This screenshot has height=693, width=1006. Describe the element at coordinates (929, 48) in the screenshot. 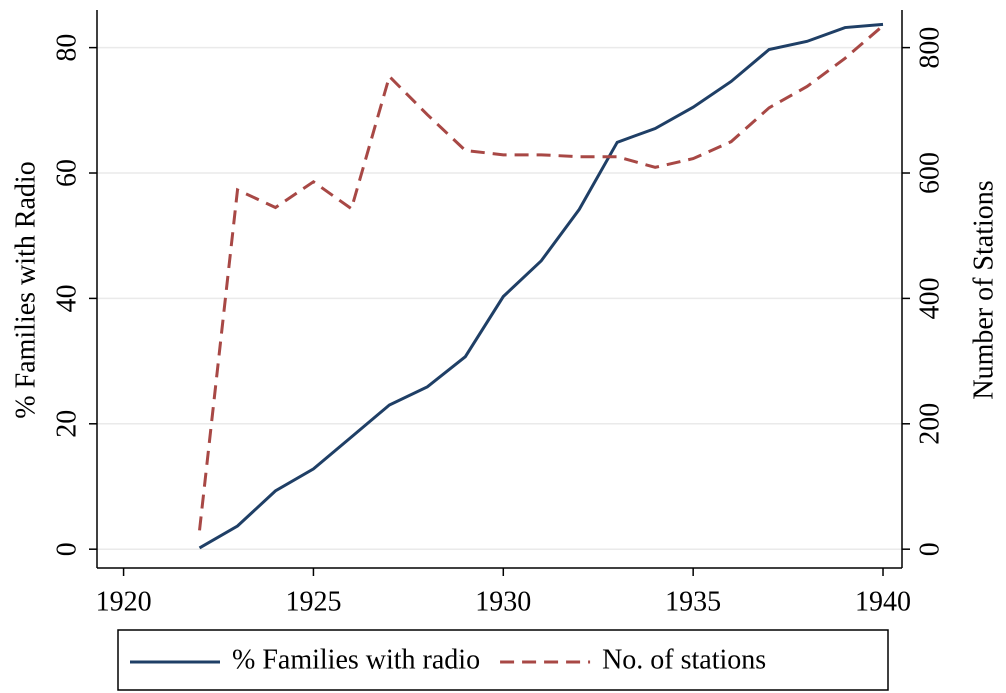

I see `y2-tick-label: 800` at that location.